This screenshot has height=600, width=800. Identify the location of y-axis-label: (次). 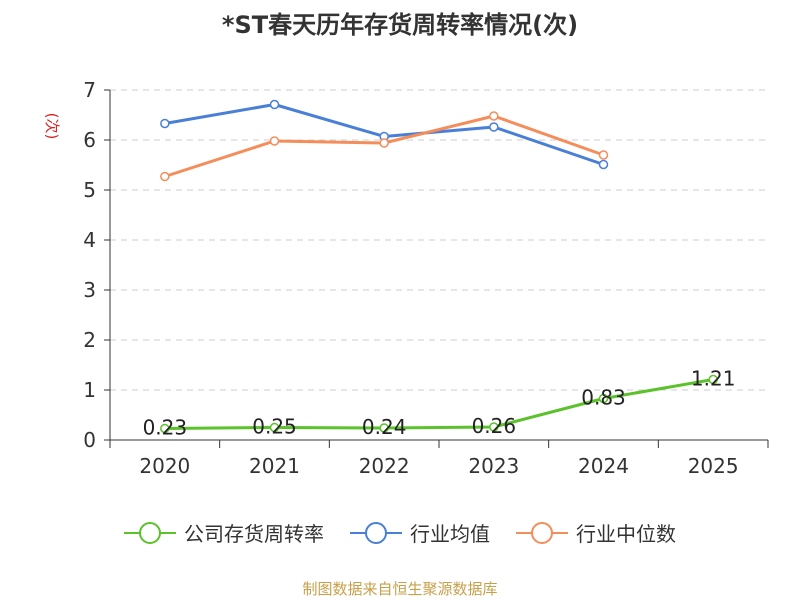
(52, 126).